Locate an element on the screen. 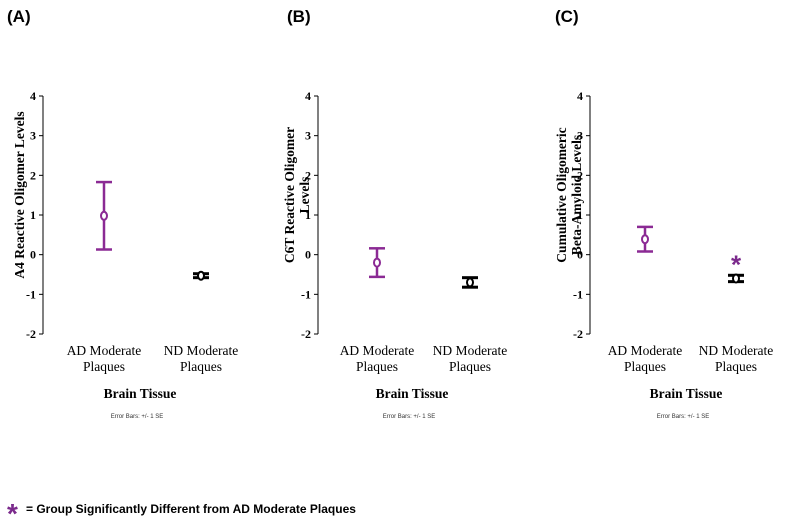 The height and width of the screenshot is (526, 800). y-axis-title: A4 Reactive Oligomer Levels is located at coordinates (19, 194).